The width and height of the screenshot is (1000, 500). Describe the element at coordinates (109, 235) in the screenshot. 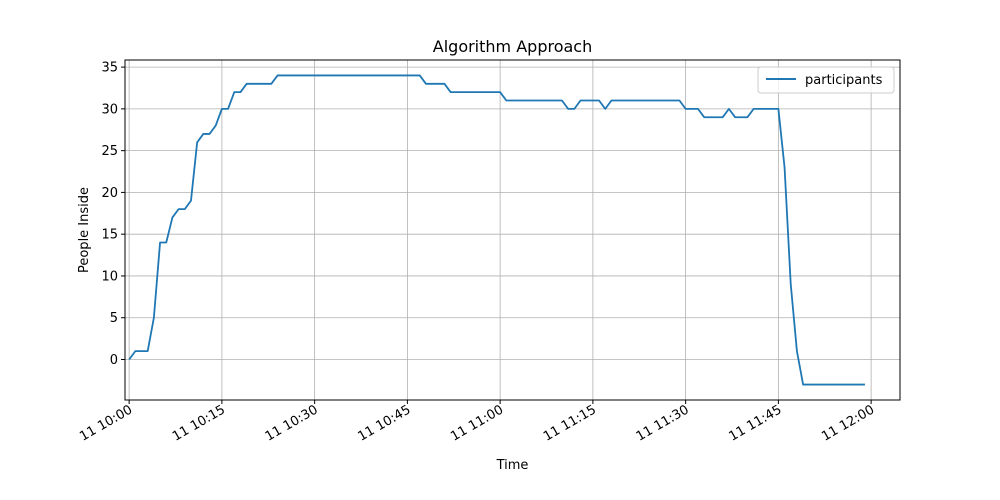

I see `y-tick-label: 15` at that location.